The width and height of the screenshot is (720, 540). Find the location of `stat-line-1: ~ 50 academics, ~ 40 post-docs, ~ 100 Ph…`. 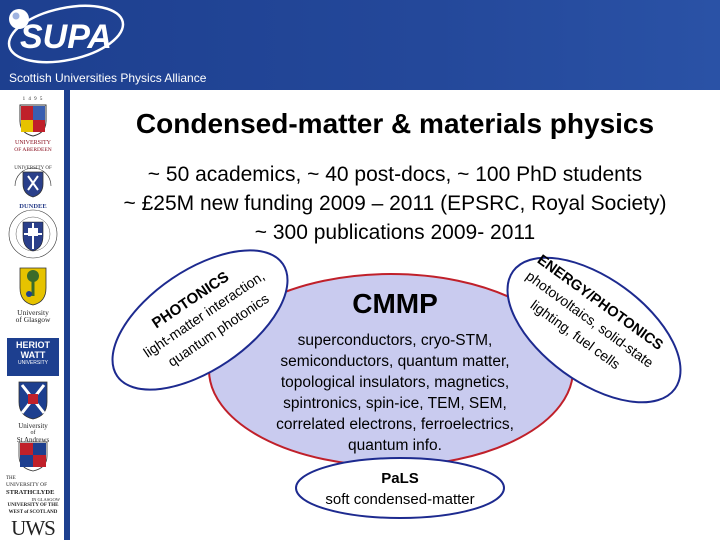

stat-line-1: ~ 50 academics, ~ 40 post-docs, ~ 100 Ph… is located at coordinates (395, 174).